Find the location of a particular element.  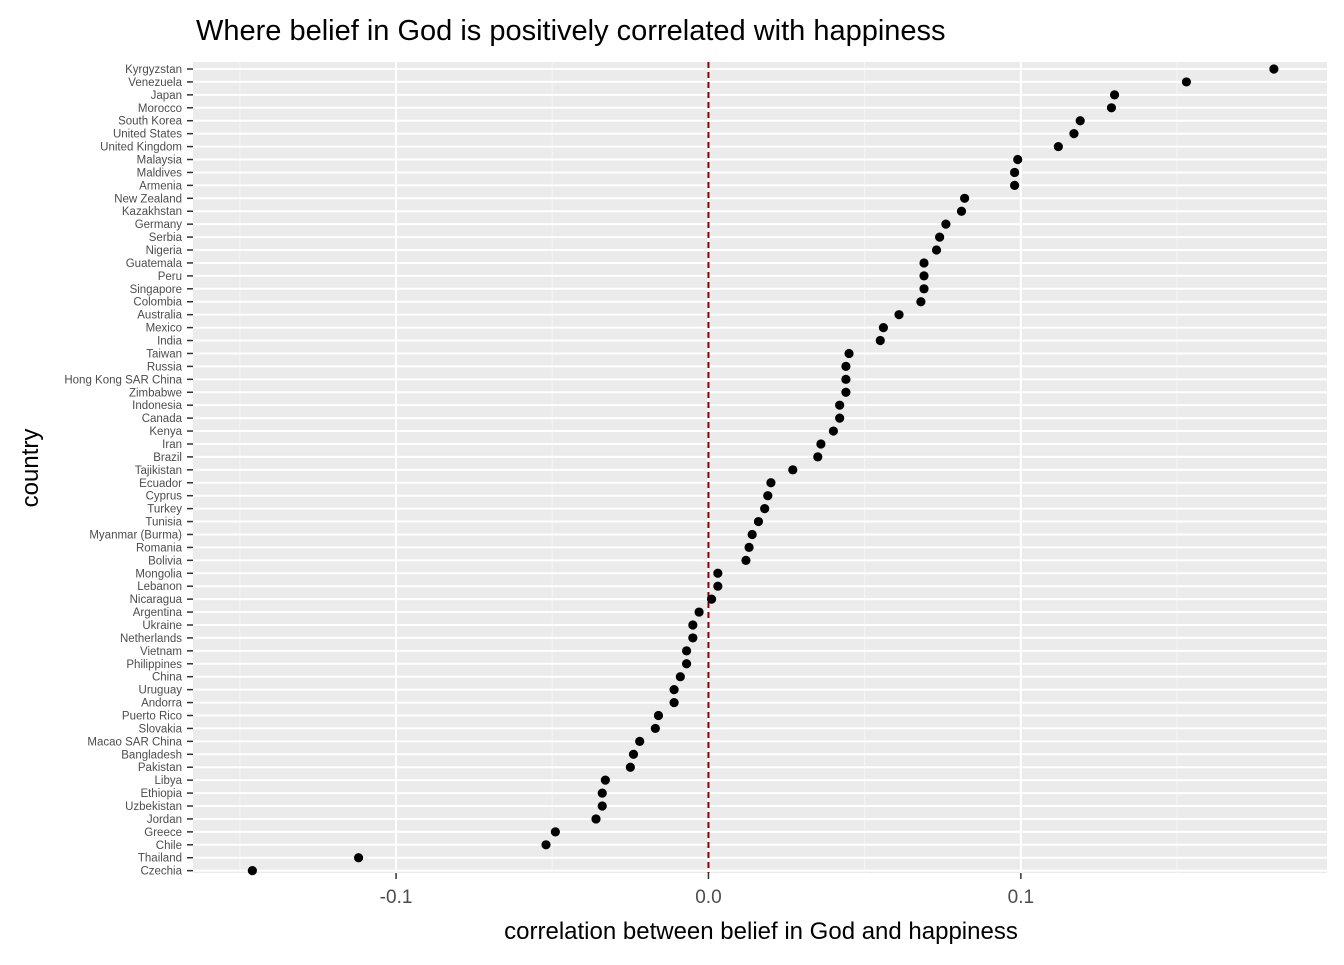

y-tick-label: South Korea is located at coordinates (150, 122).